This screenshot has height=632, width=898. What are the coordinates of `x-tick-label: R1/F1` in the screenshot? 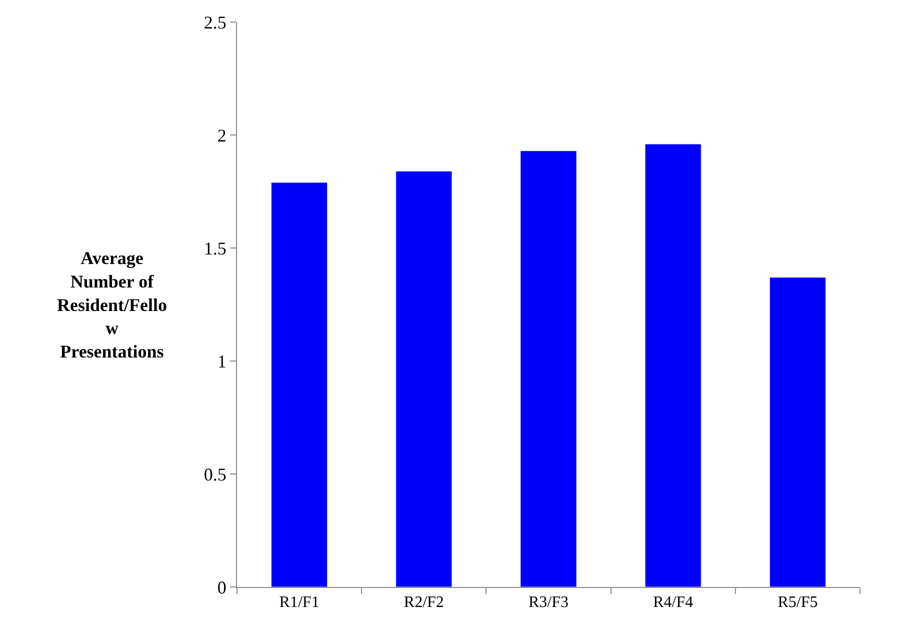 It's located at (299, 603).